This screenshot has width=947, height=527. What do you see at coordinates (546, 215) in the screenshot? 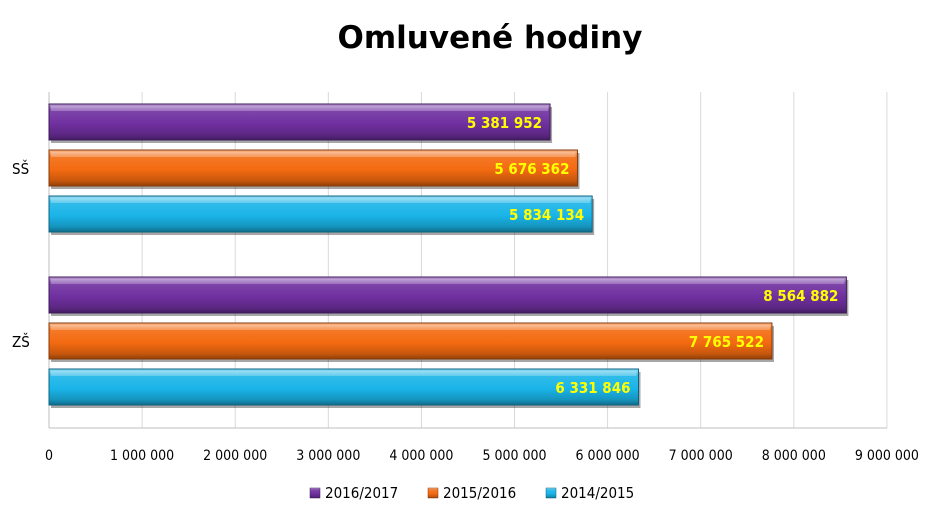
I see `data-label: 5 834 134` at bounding box center [546, 215].